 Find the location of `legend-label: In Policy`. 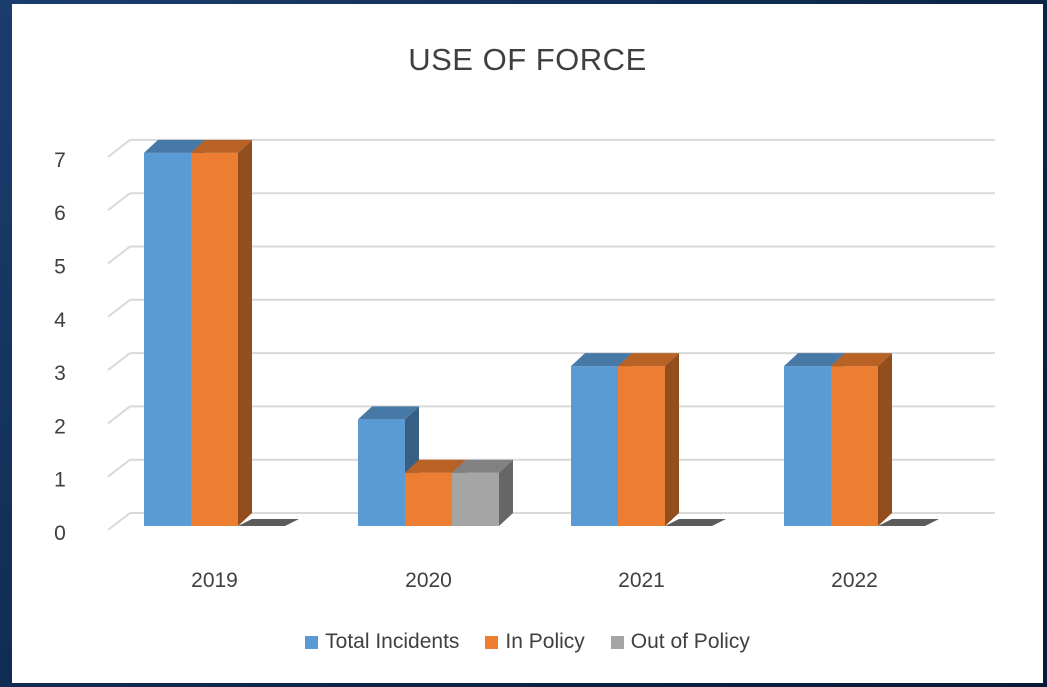

legend-label: In Policy is located at coordinates (545, 641).